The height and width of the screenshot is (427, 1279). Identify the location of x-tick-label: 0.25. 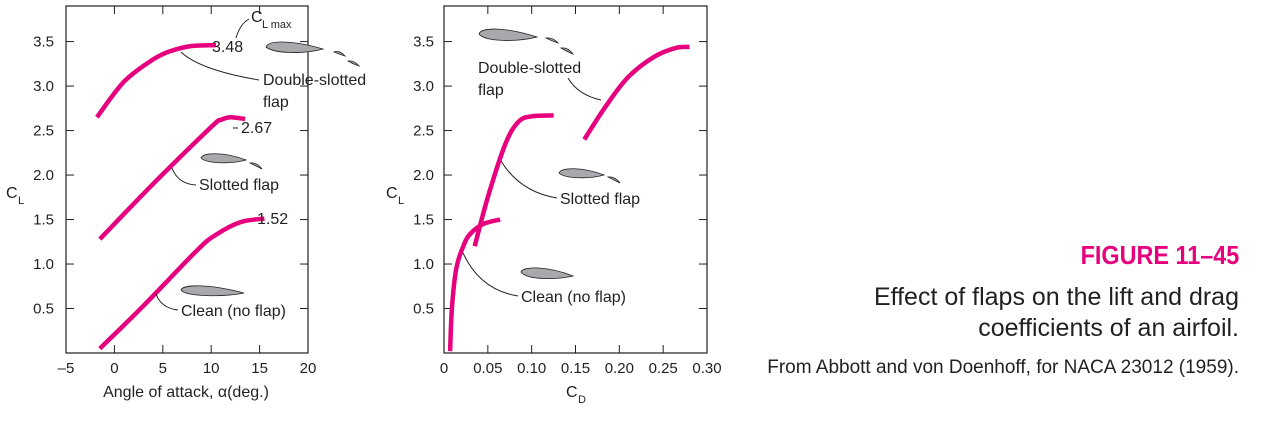
(663, 368).